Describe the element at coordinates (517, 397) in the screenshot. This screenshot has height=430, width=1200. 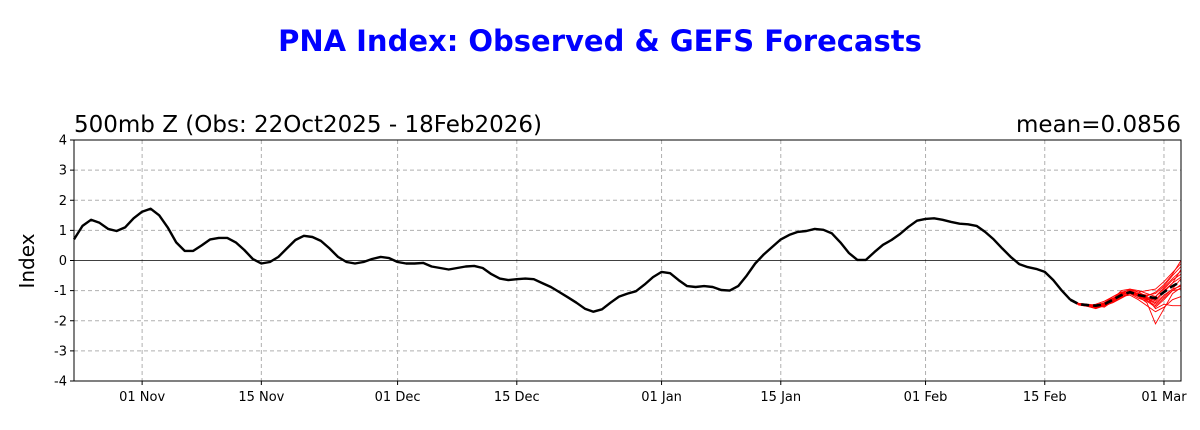
I see `x-tick-label: 15 Dec` at that location.